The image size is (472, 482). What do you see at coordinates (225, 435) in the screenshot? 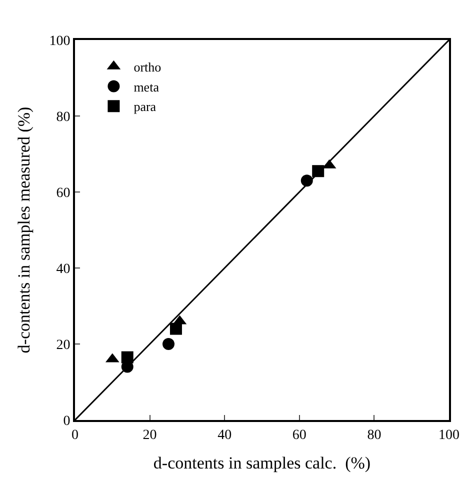
I see `x-tick-label: 40` at bounding box center [225, 435].